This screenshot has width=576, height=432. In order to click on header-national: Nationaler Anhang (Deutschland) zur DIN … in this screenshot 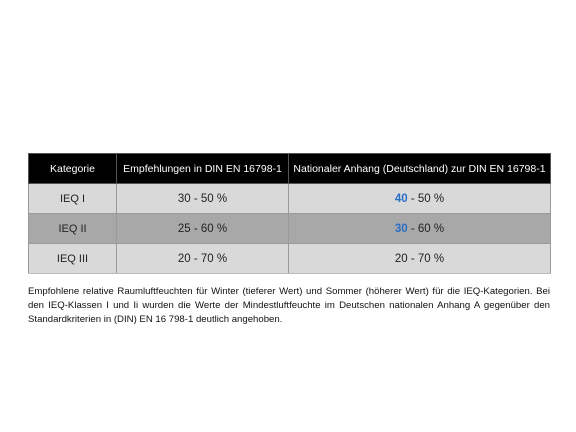, I will do `click(419, 168)`.